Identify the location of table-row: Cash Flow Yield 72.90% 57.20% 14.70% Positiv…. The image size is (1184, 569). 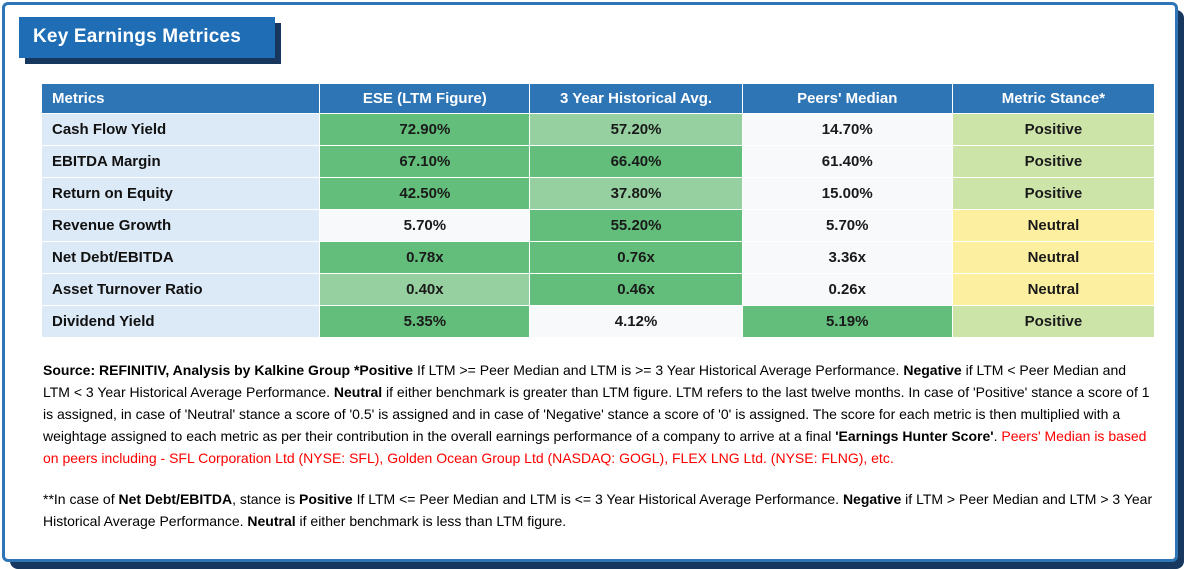
(598, 129).